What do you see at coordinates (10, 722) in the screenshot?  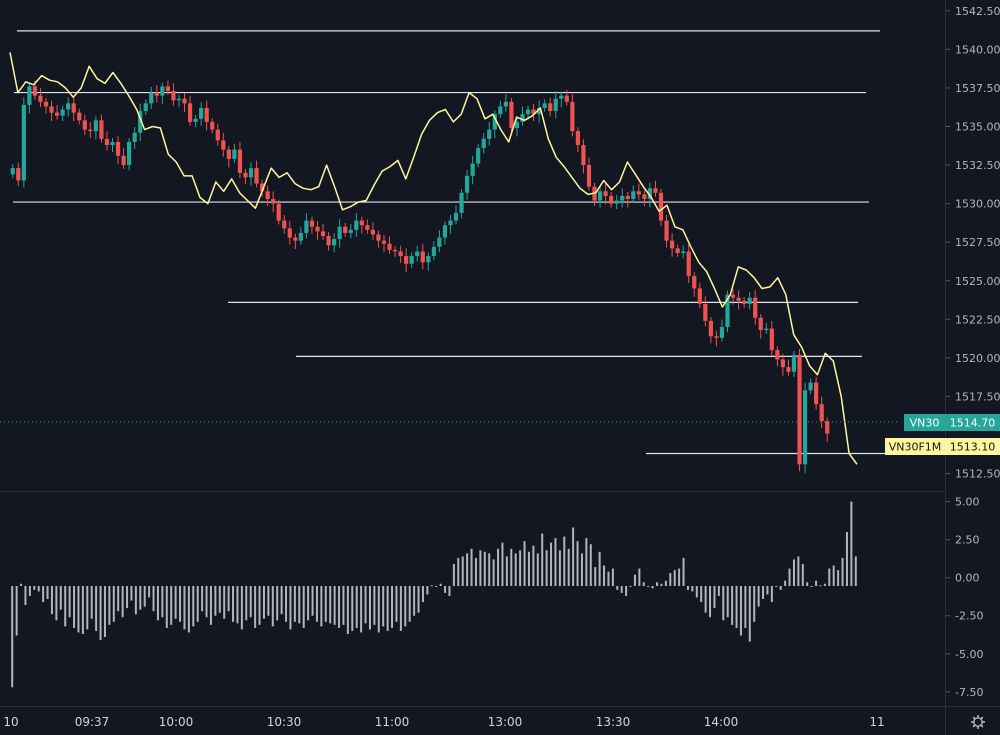 I see `time-tick-label: 10` at bounding box center [10, 722].